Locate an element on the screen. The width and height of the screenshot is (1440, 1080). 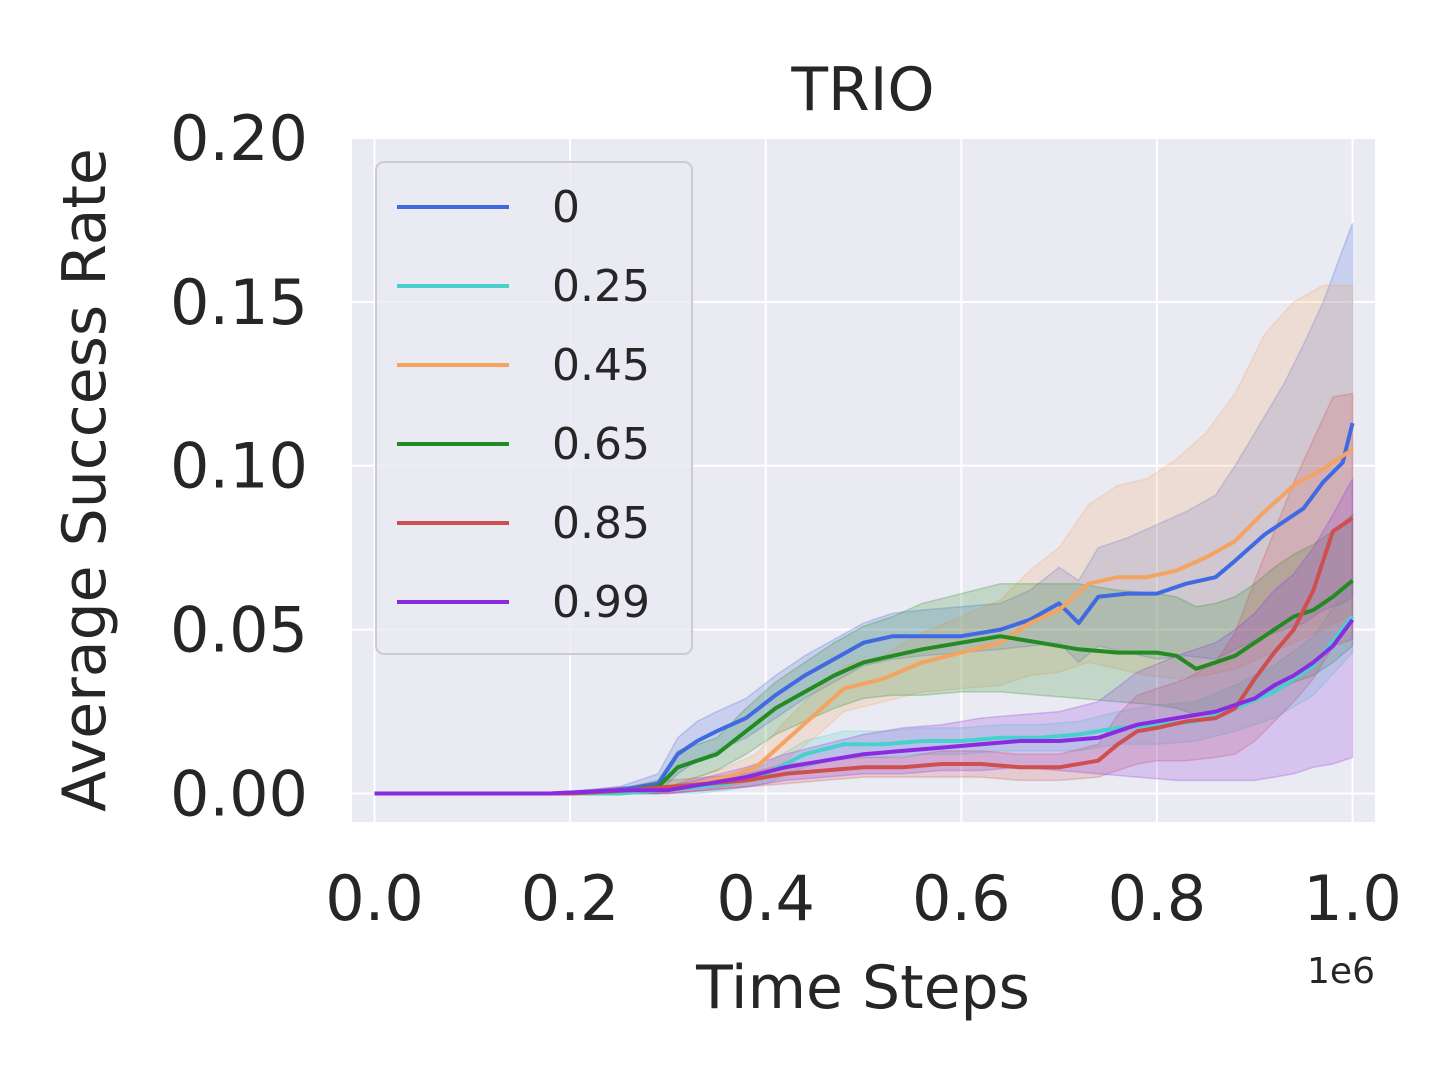
series-line-0.99 is located at coordinates (864, 707).